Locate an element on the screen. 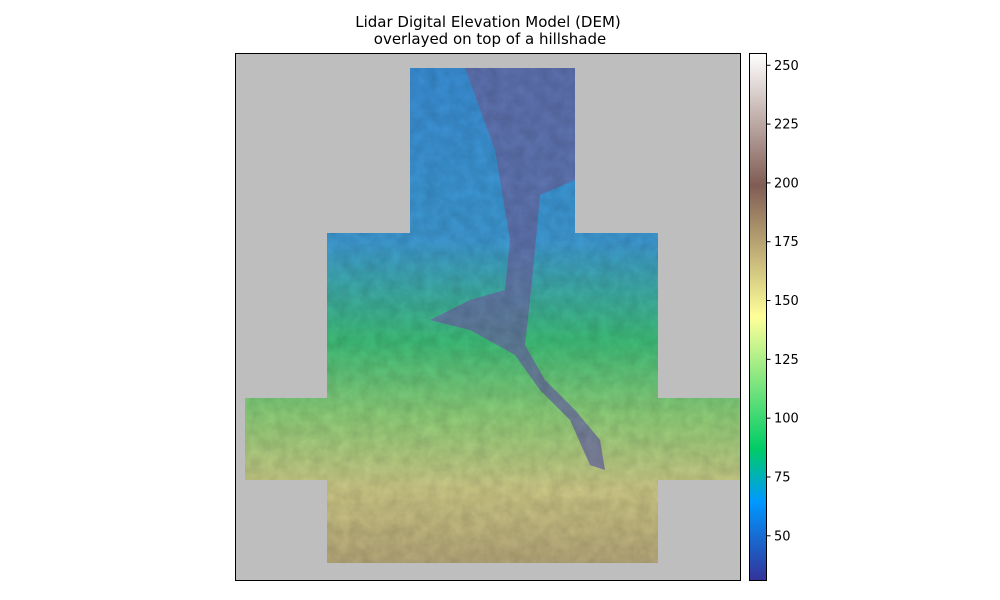 This screenshot has width=1000, height=600. colorbar-ticks: 50 75 100 125 150 175 200 225 250 is located at coordinates (782, 301).